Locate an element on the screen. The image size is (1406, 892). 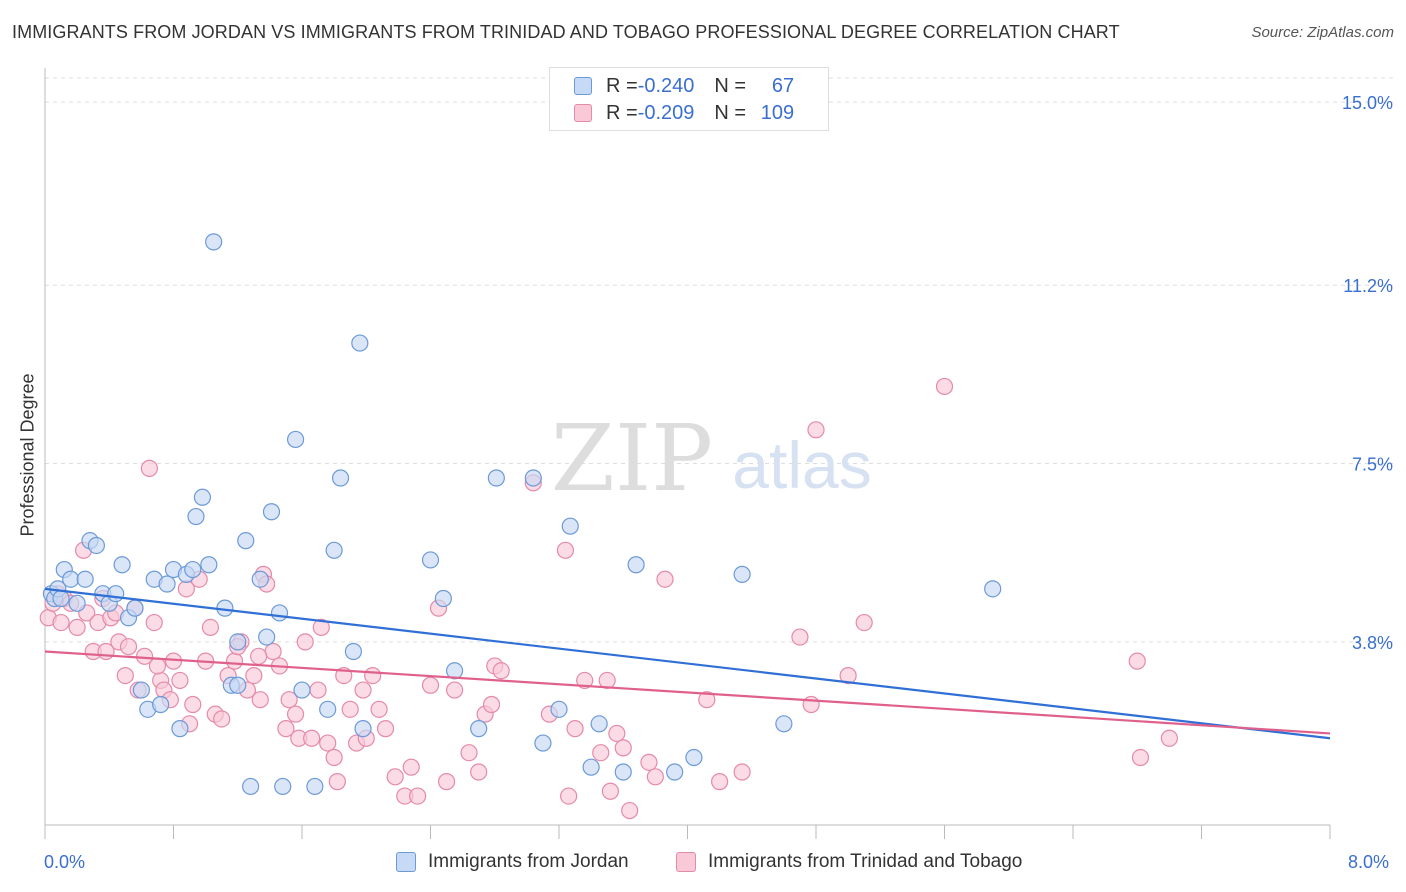
y-tick-label: 15.0% is located at coordinates (1367, 103).